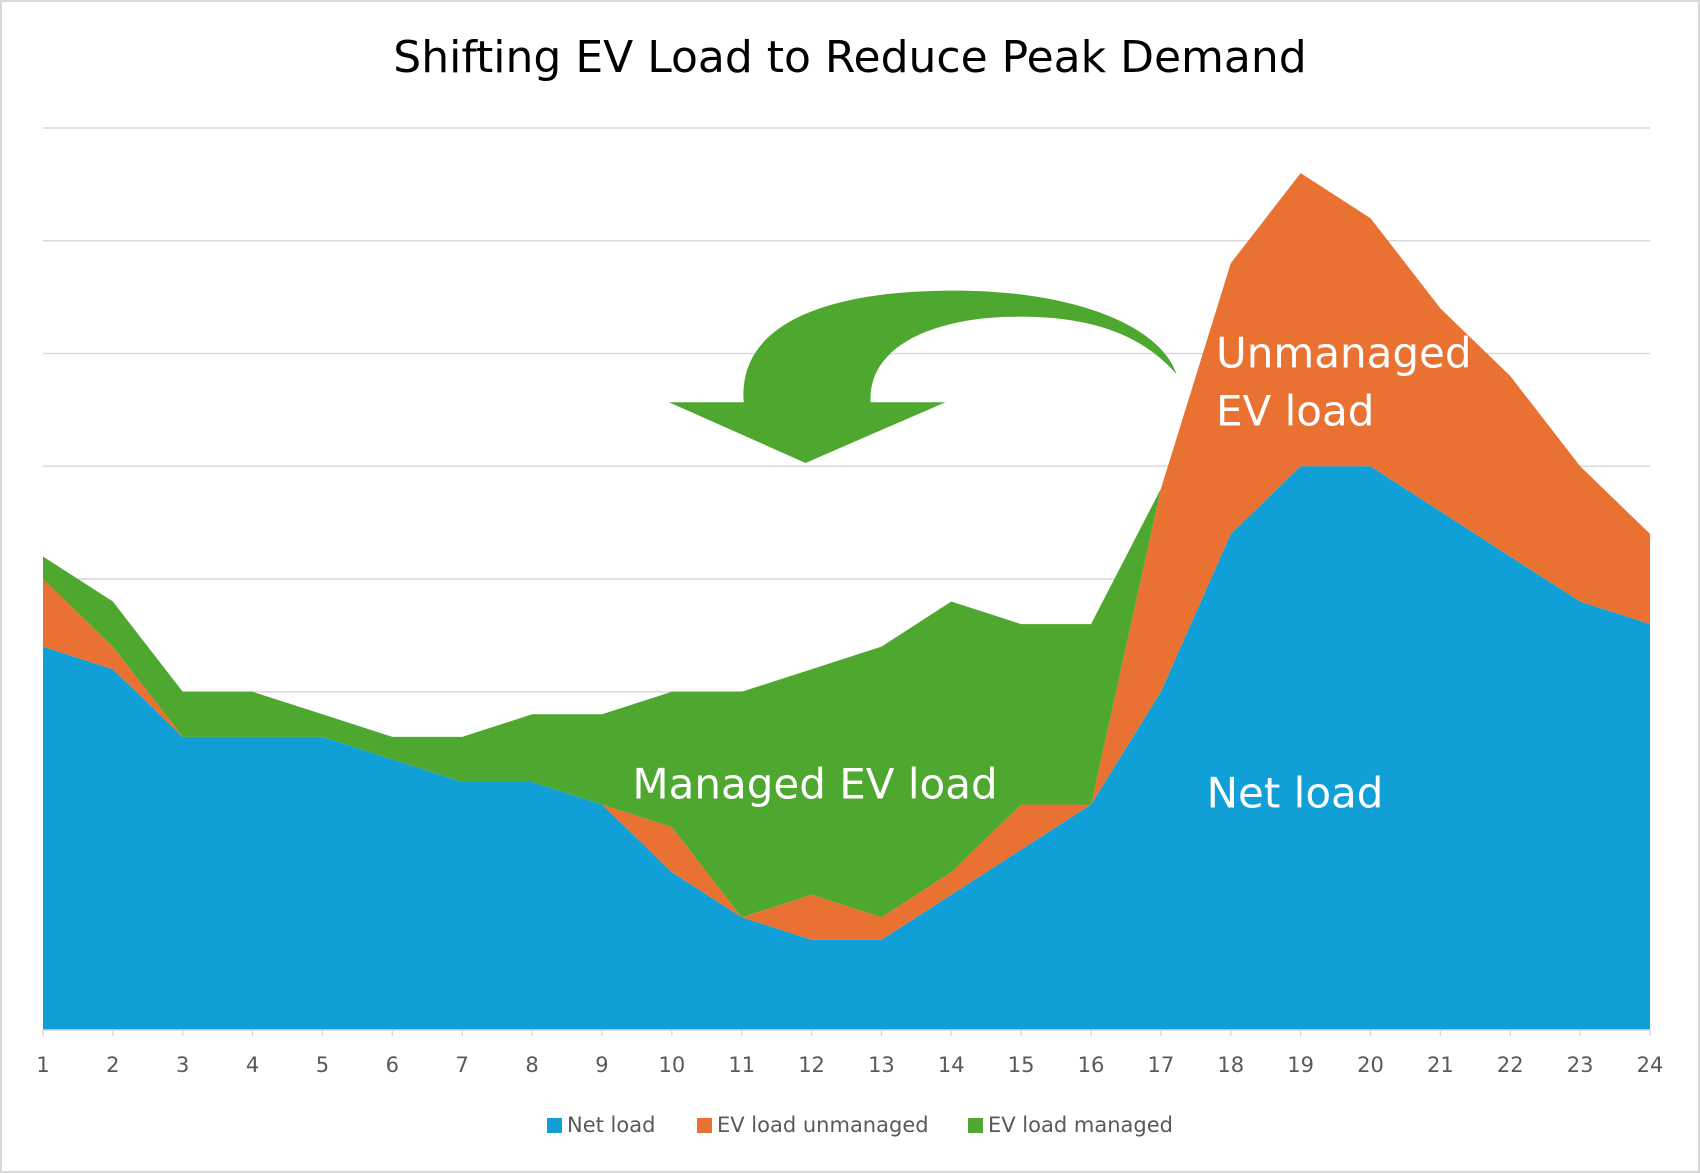 The image size is (1700, 1173). I want to click on annotation: EV load, so click(1295, 411).